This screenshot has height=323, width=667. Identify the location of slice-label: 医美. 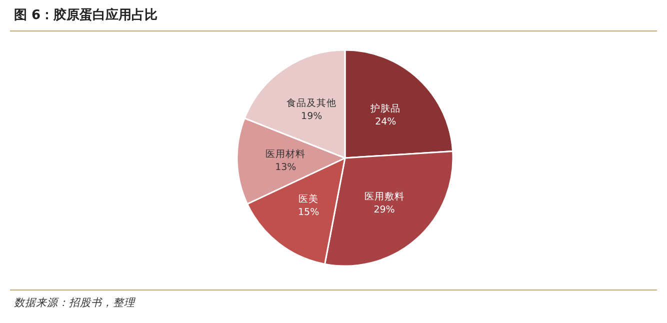
(308, 198).